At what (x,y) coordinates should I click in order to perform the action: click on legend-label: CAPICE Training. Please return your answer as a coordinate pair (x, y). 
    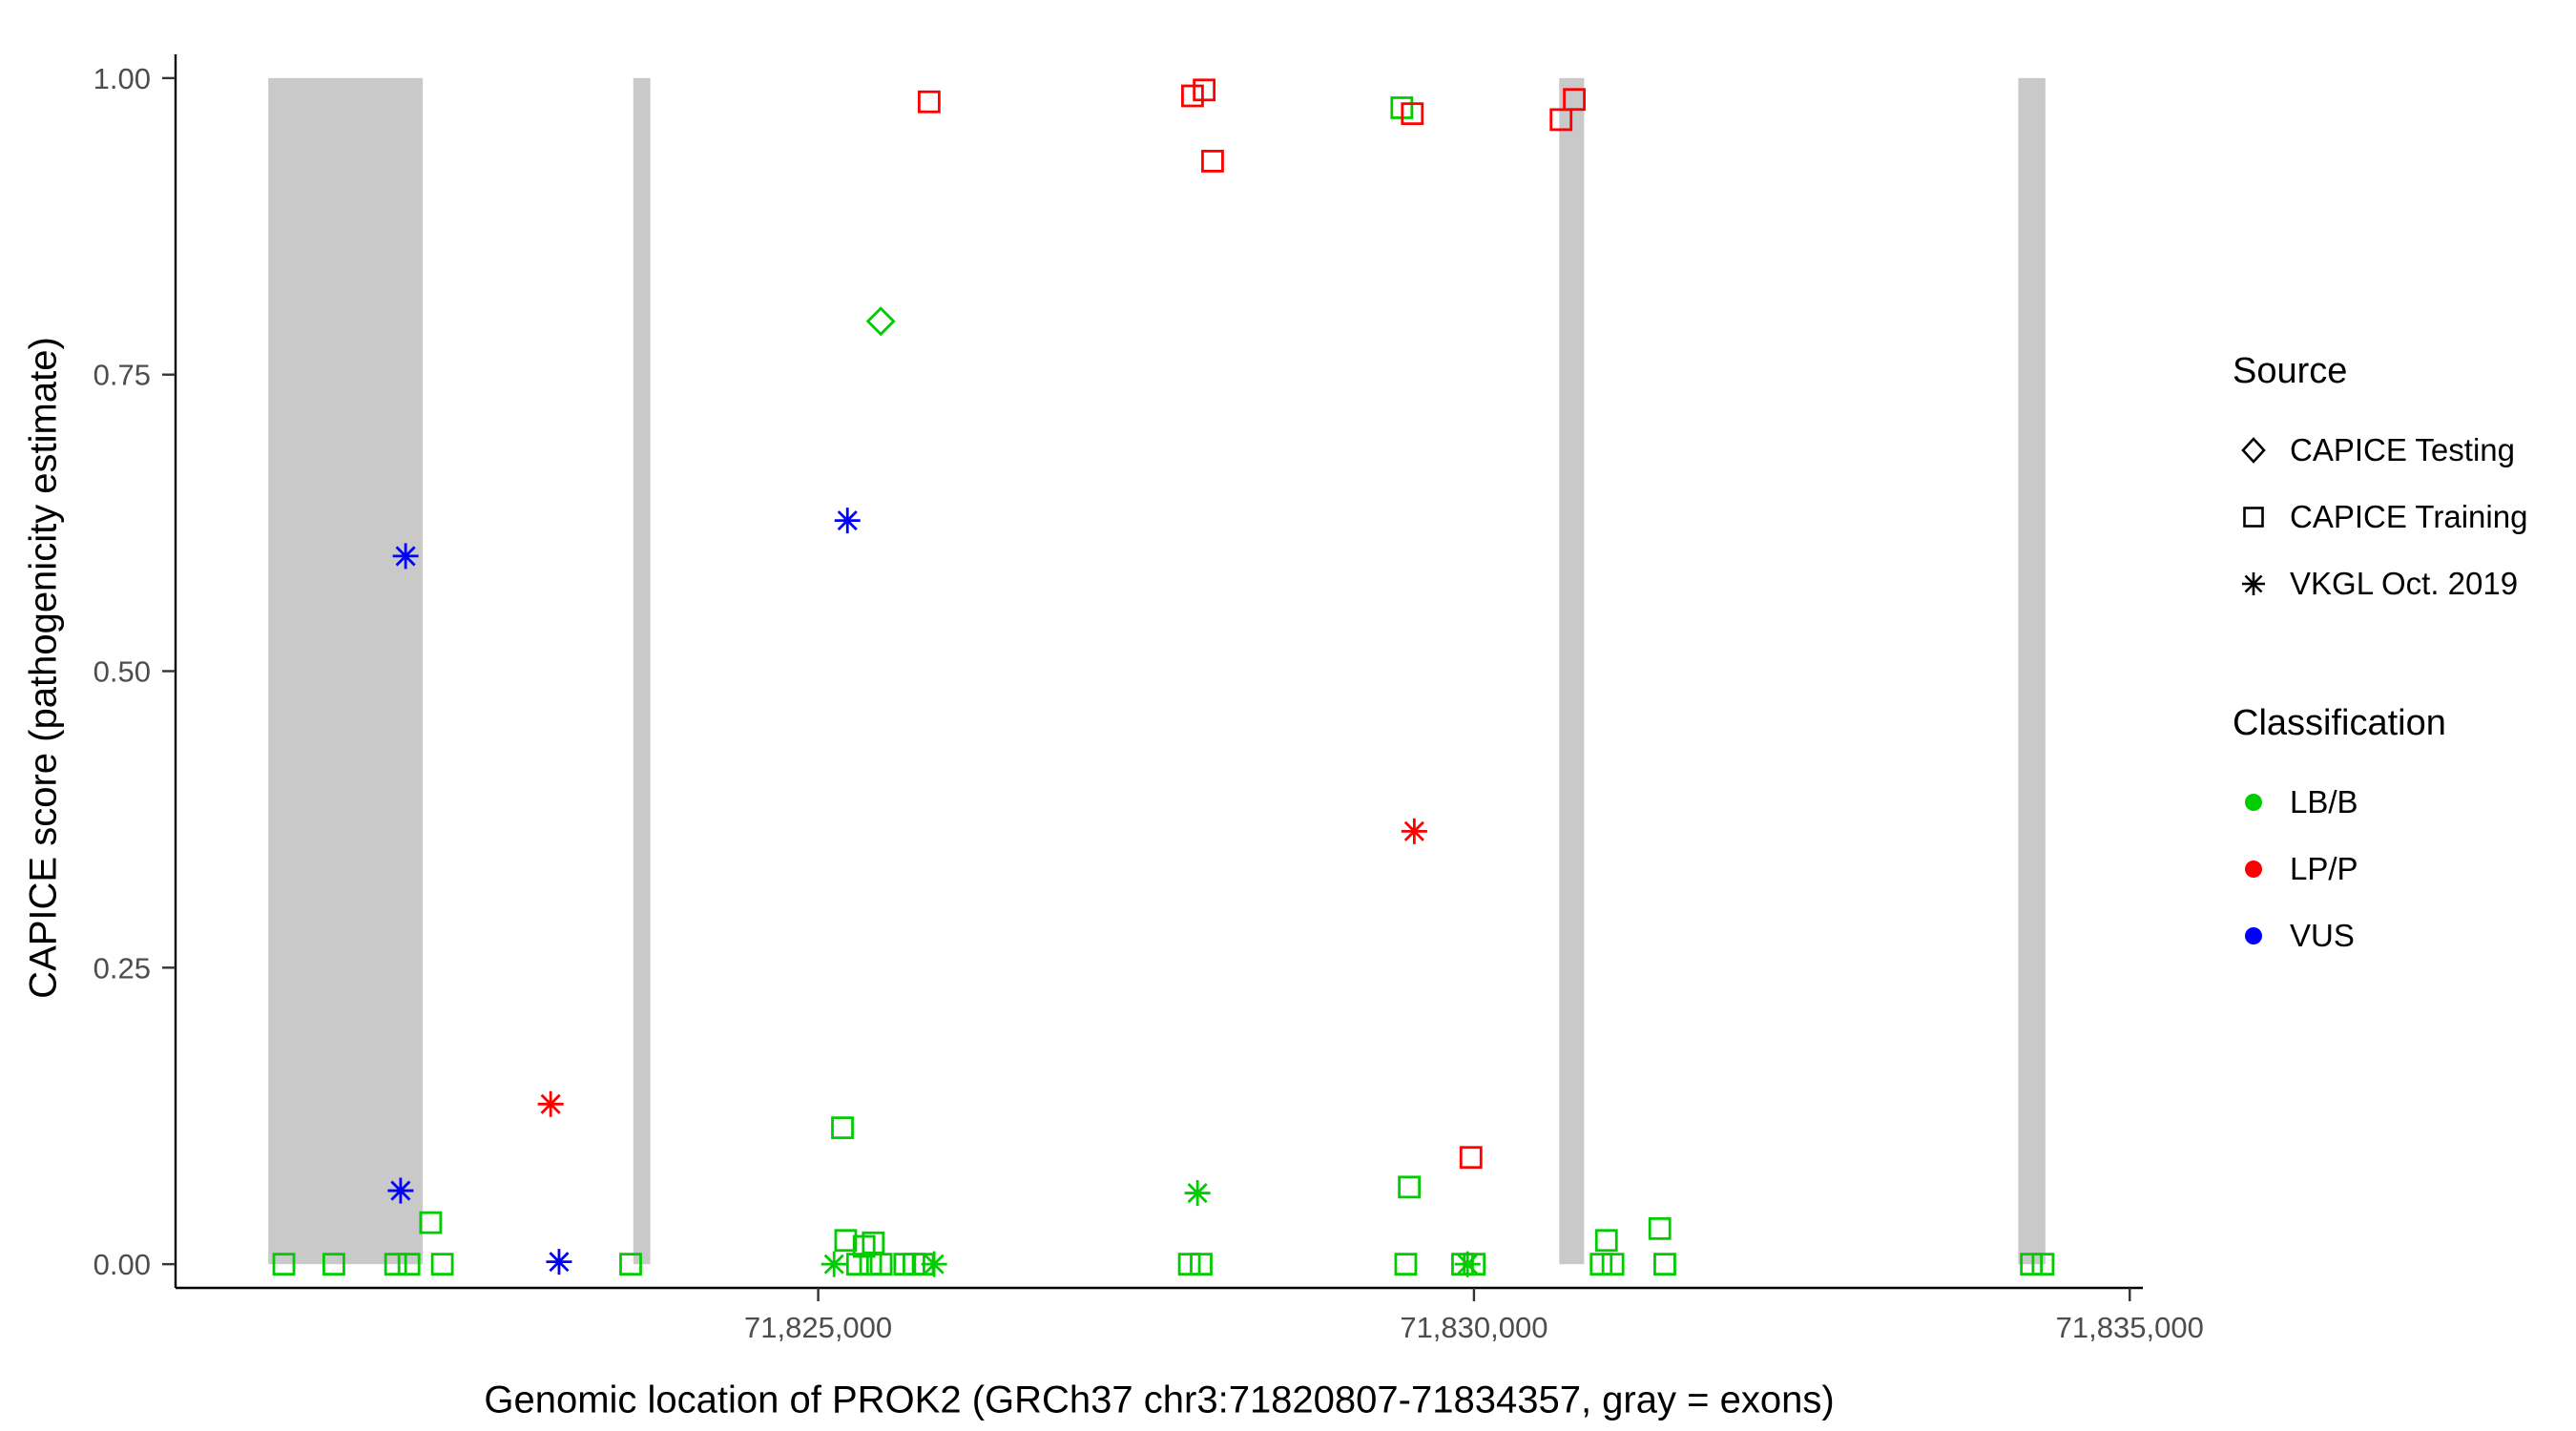
    Looking at the image, I should click on (2409, 516).